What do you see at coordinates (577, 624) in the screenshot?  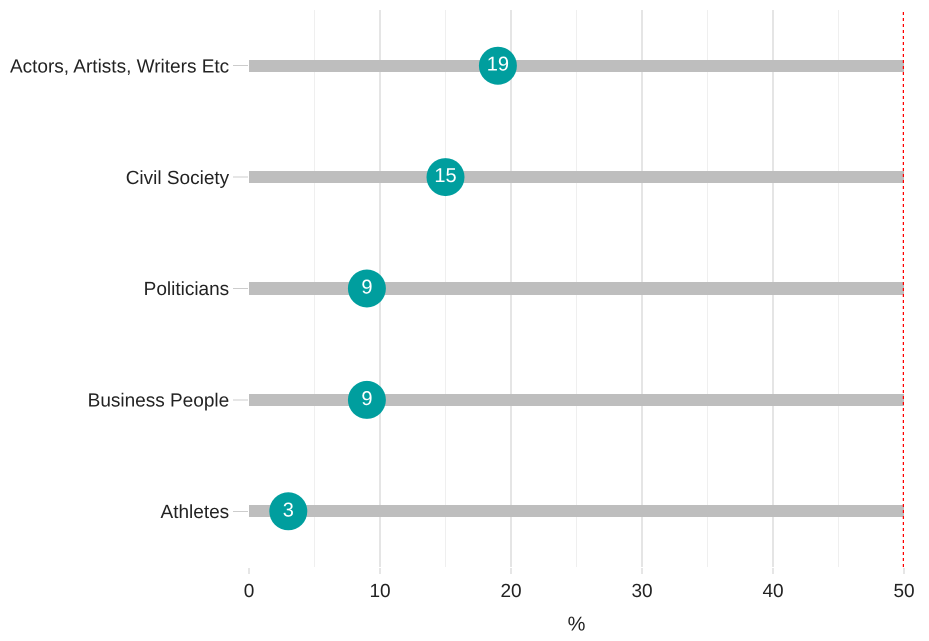 I see `x-axis-title: %` at bounding box center [577, 624].